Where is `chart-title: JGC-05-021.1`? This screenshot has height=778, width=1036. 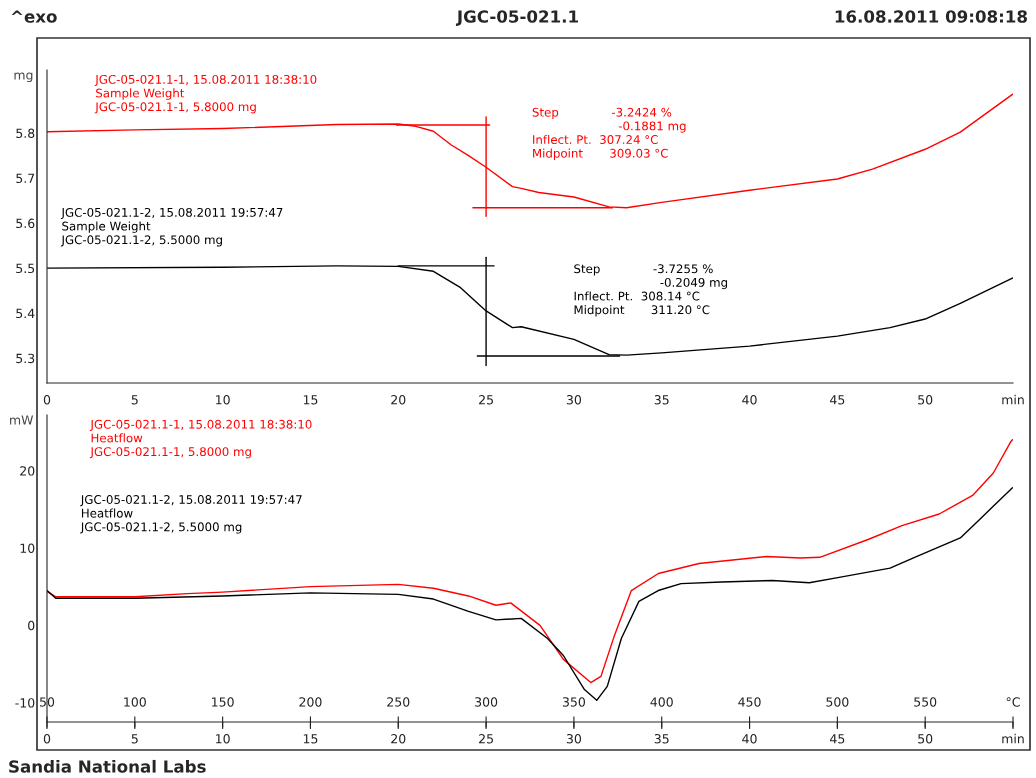
chart-title: JGC-05-021.1 is located at coordinates (516, 18).